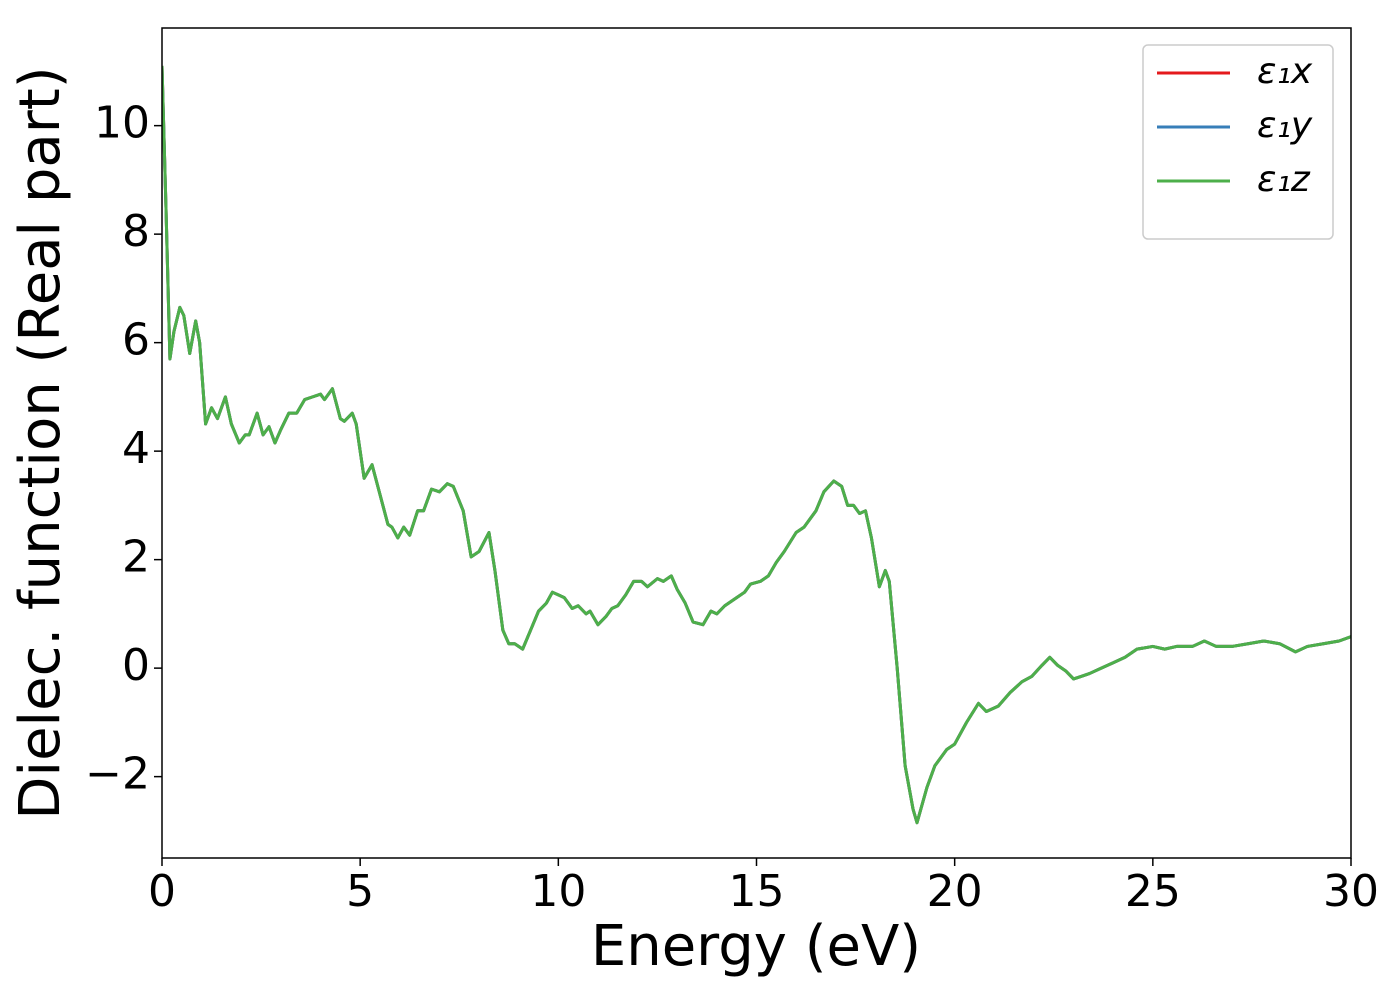  I want to click on y-tick-label: 6, so click(136, 340).